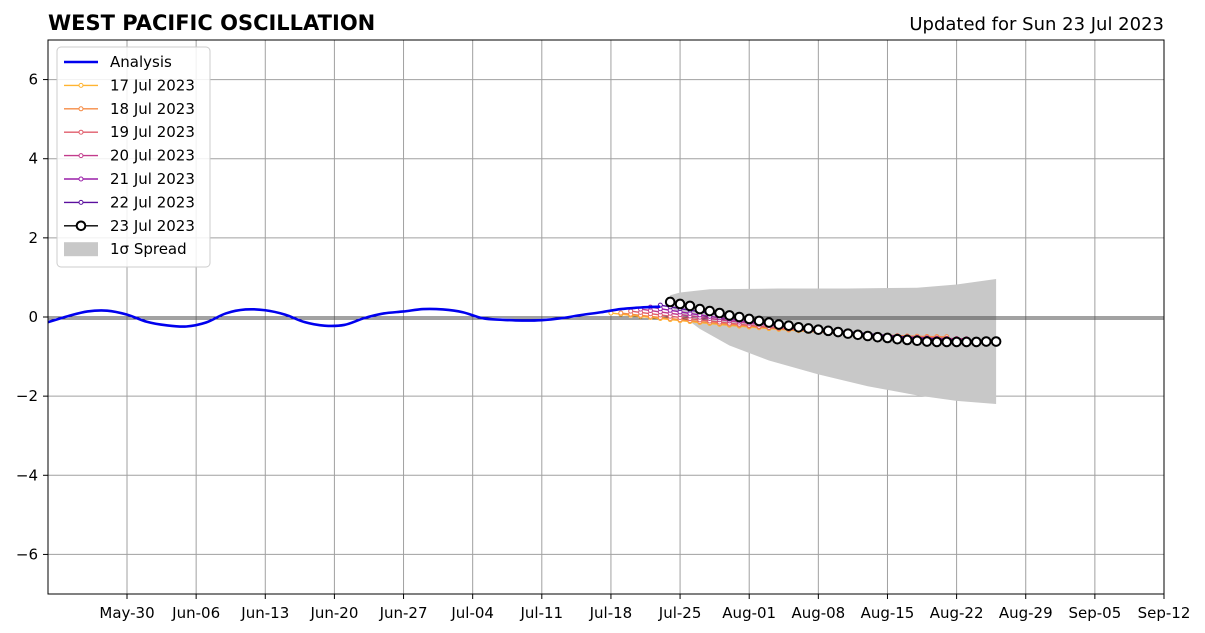 The height and width of the screenshot is (633, 1205). I want to click on analysis-line, so click(354, 316).